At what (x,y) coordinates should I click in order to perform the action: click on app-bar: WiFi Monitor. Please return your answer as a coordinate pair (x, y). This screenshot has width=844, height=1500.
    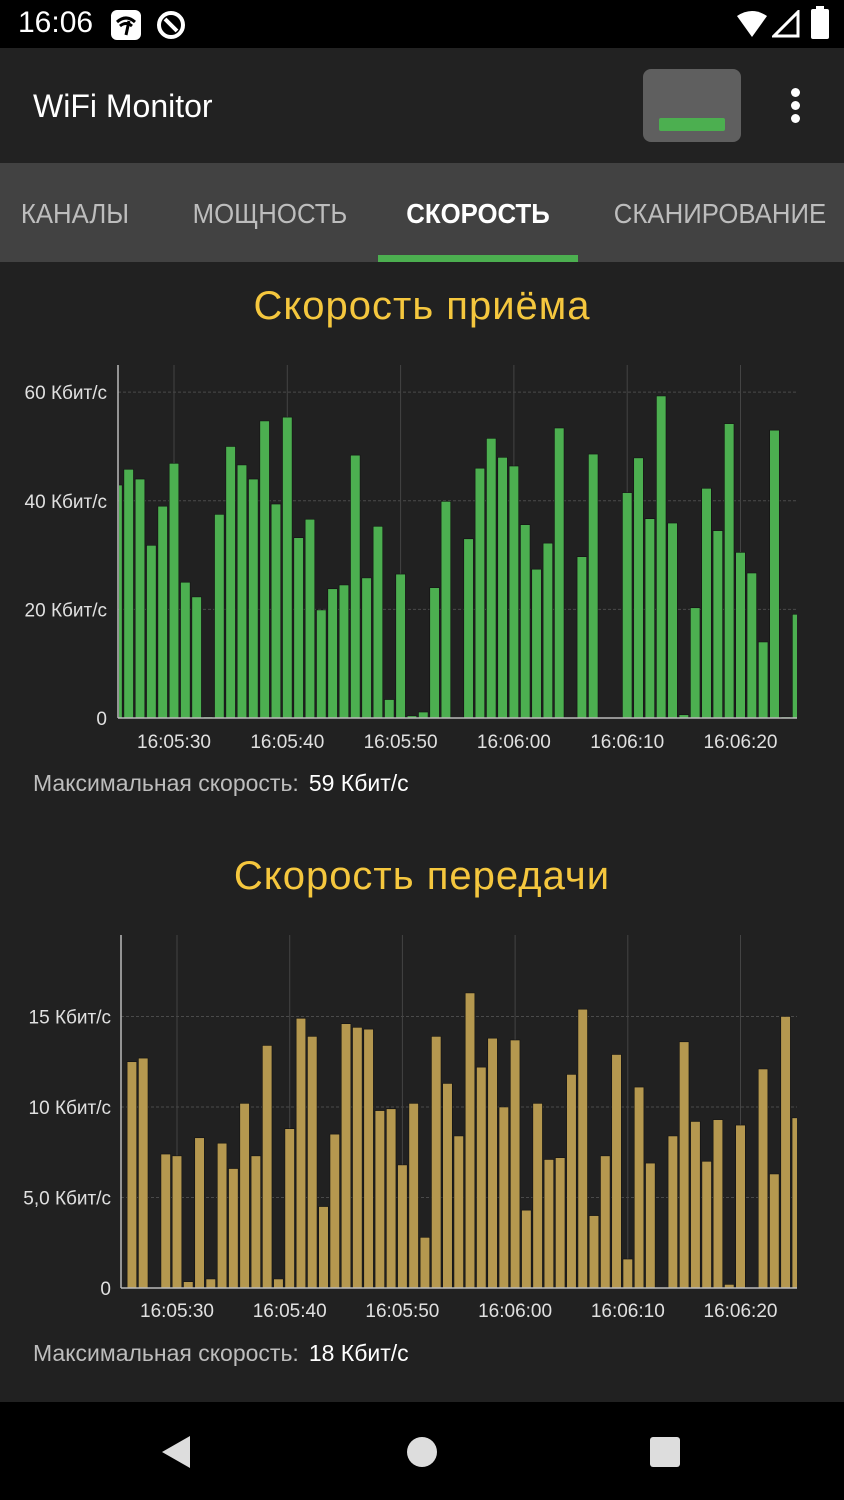
    Looking at the image, I should click on (422, 105).